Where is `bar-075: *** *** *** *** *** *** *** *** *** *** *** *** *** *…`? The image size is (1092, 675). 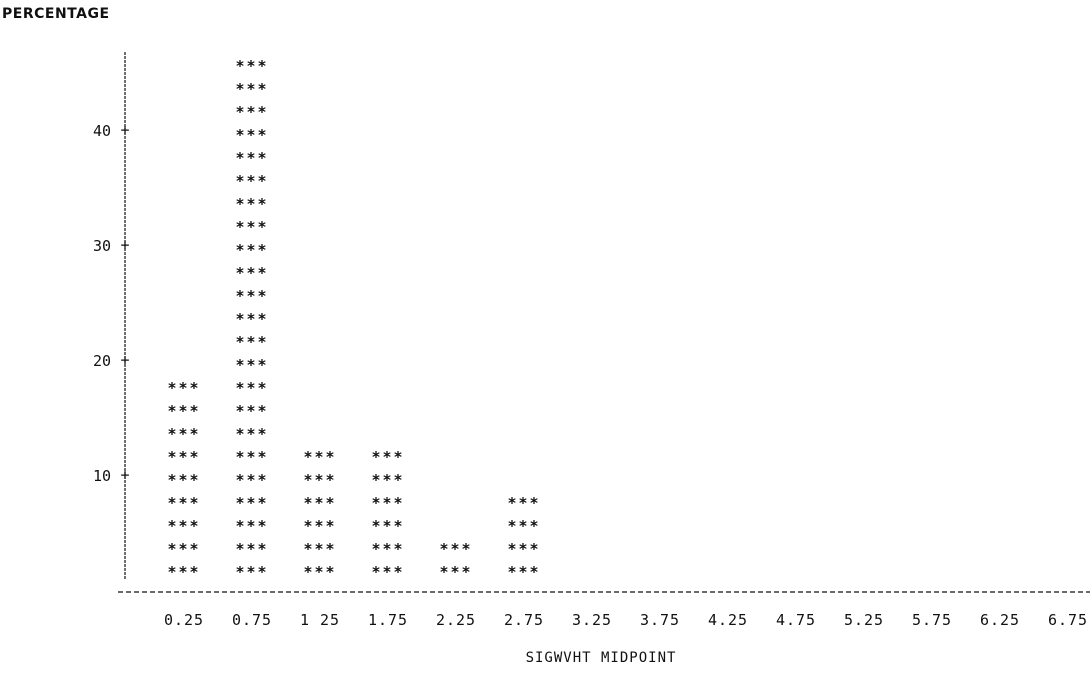 bar-075: *** *** *** *** *** *** *** *** *** *** *** *** *** *… is located at coordinates (251, 319).